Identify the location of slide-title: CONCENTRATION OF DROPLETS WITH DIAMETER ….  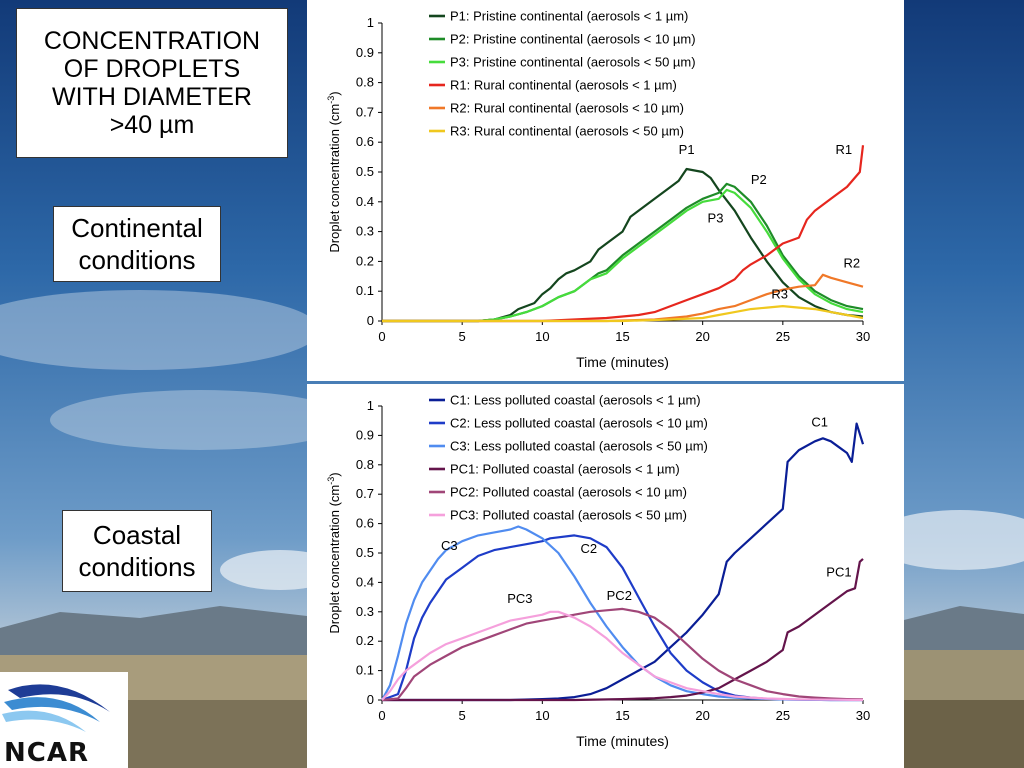
(152, 83).